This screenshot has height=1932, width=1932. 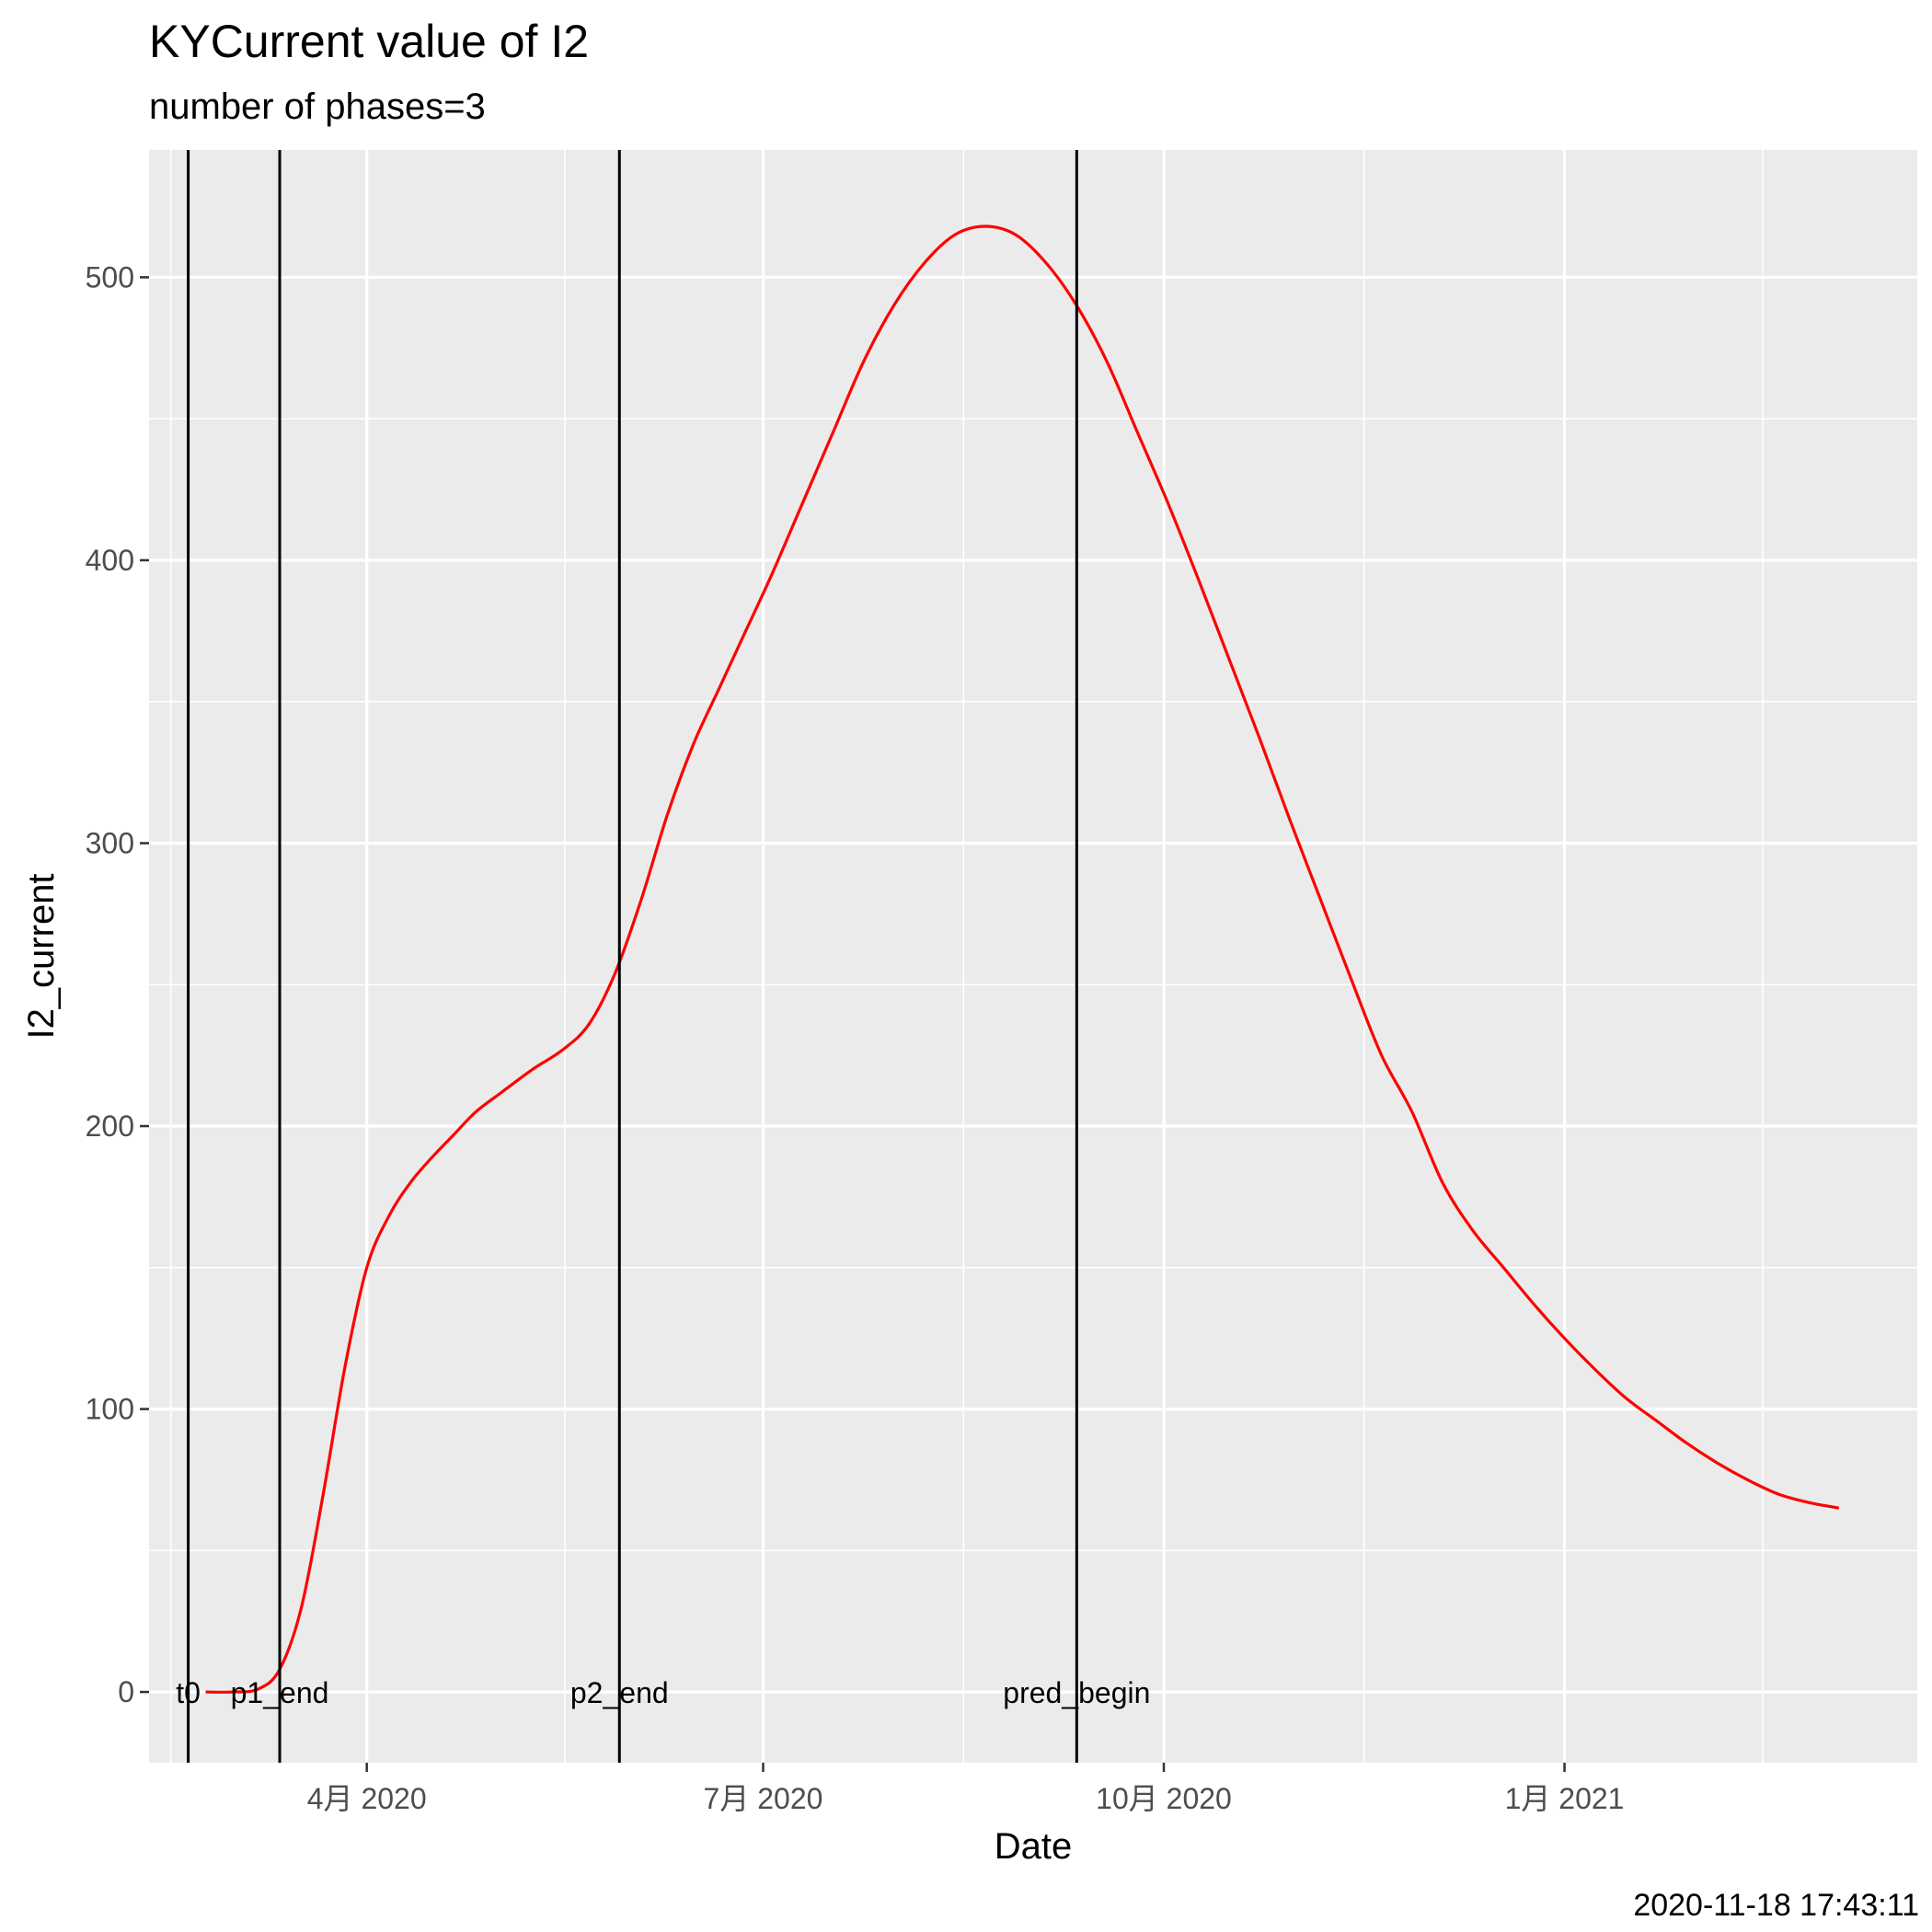 I want to click on vline-label: pred_begin, so click(x=1076, y=1692).